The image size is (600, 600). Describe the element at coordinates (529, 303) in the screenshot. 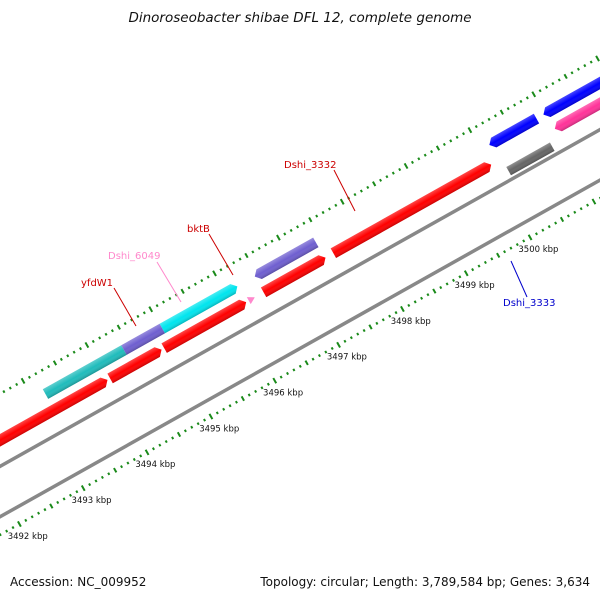

I see `gene-label-Dshi_3333: Dshi_3333` at that location.